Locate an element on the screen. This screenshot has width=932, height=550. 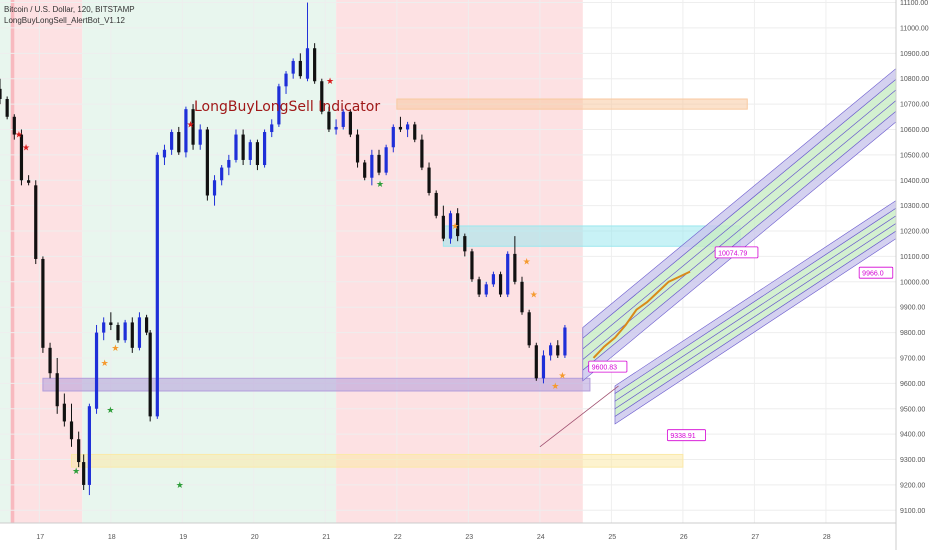
price-callout-label: 9338.91 is located at coordinates (682, 436).